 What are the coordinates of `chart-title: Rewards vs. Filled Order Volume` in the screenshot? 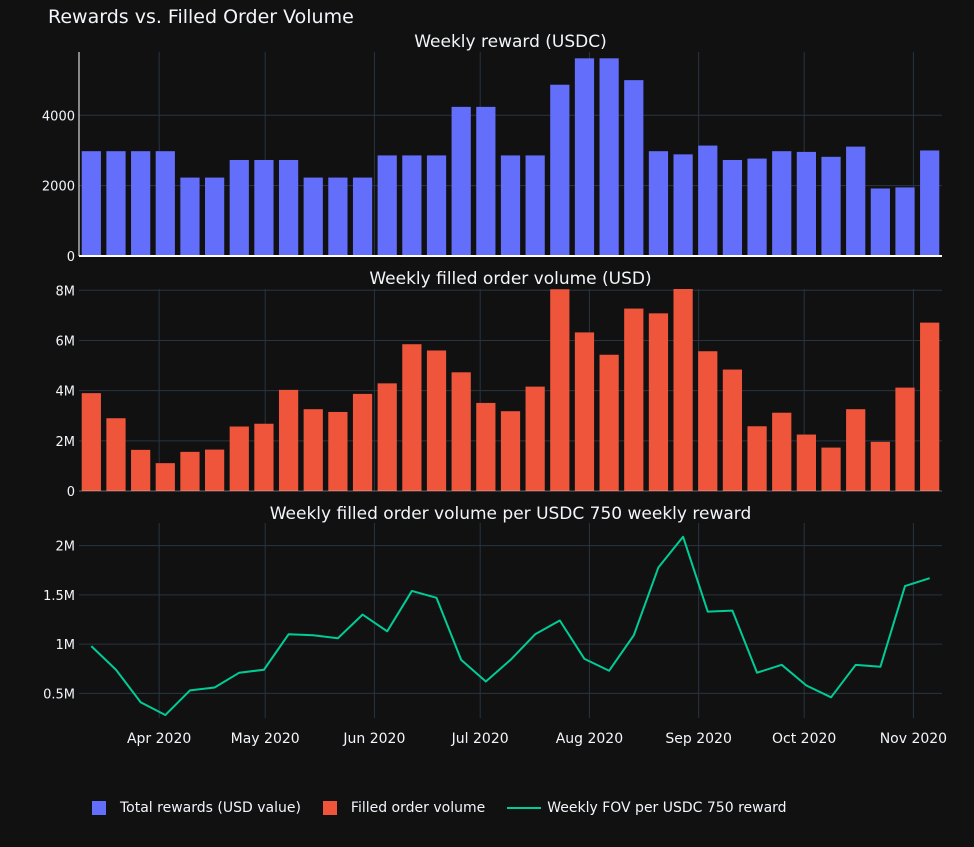 It's located at (201, 17).